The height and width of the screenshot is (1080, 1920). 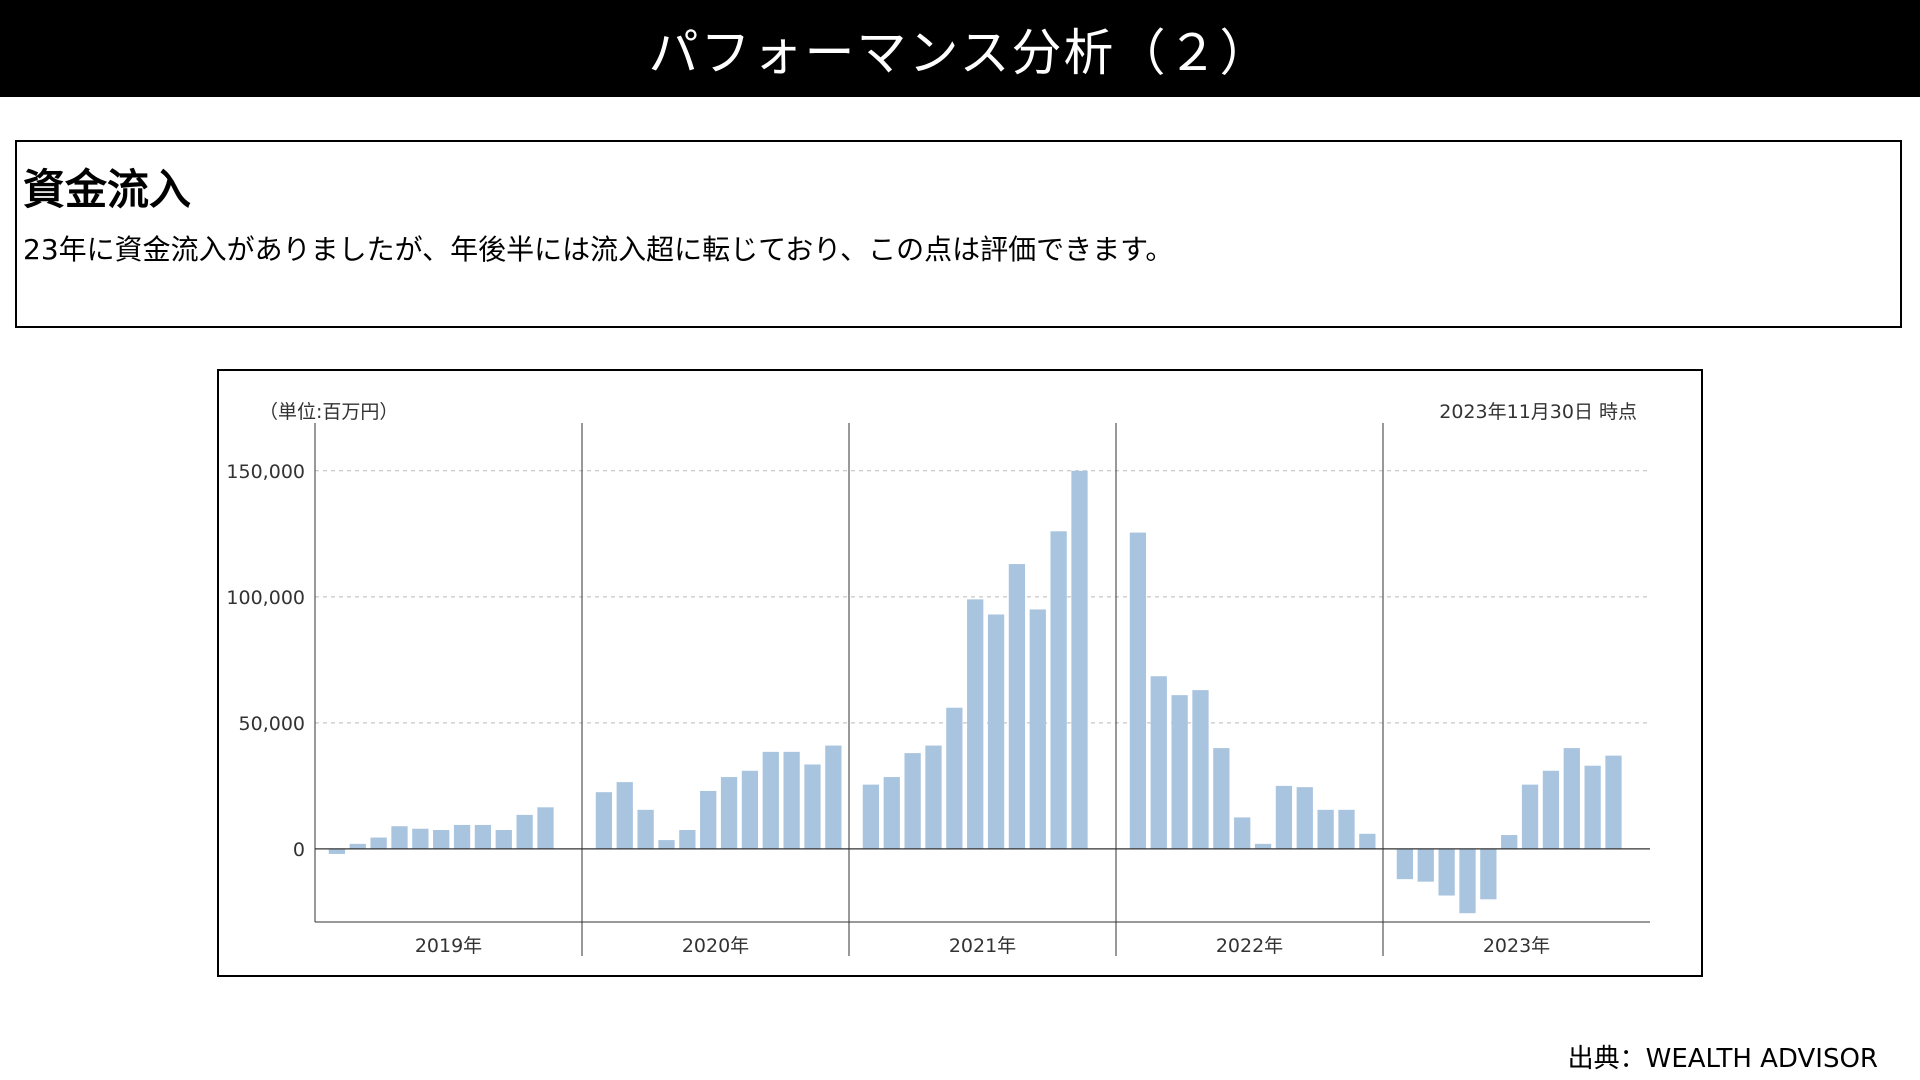 What do you see at coordinates (960, 48) in the screenshot?
I see `page-title: パフォーマンス分析（２）` at bounding box center [960, 48].